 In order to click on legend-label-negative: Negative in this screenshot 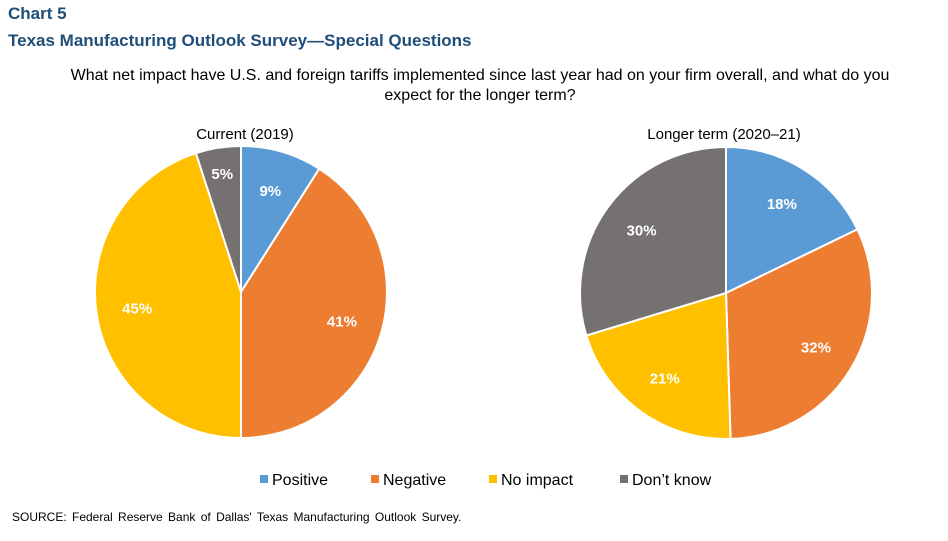, I will do `click(415, 480)`.